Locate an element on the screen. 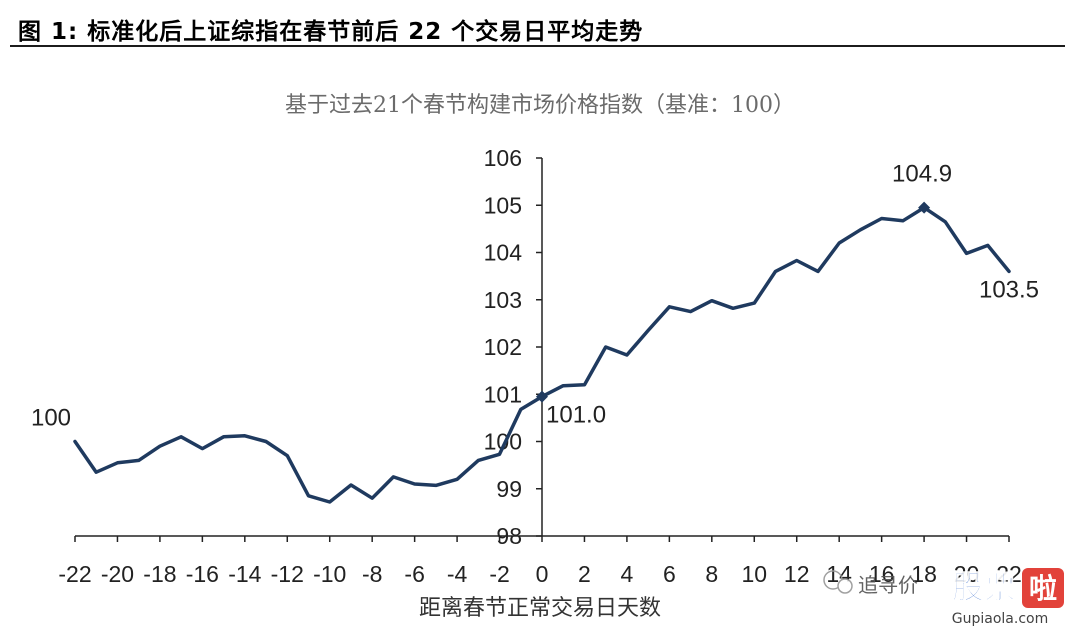  x-tick-label: 8 is located at coordinates (711, 574).